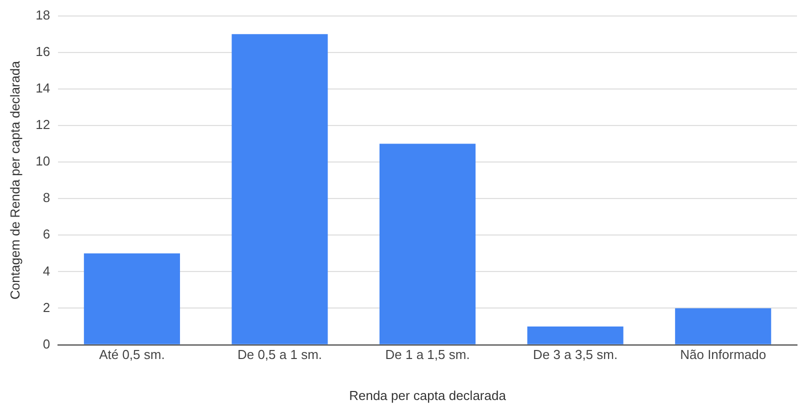  I want to click on x-tick-label: De 0,5 a 1 sm., so click(279, 354).